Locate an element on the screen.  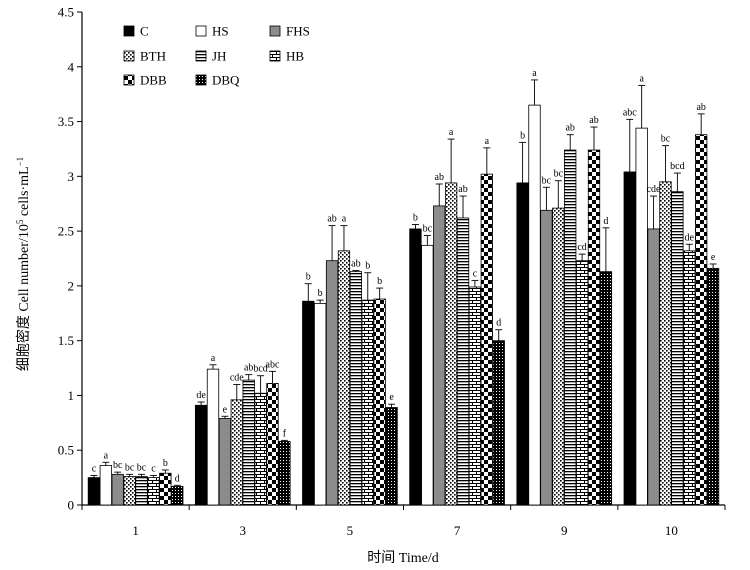
y-tick-label: 1.5 is located at coordinates (66, 340).